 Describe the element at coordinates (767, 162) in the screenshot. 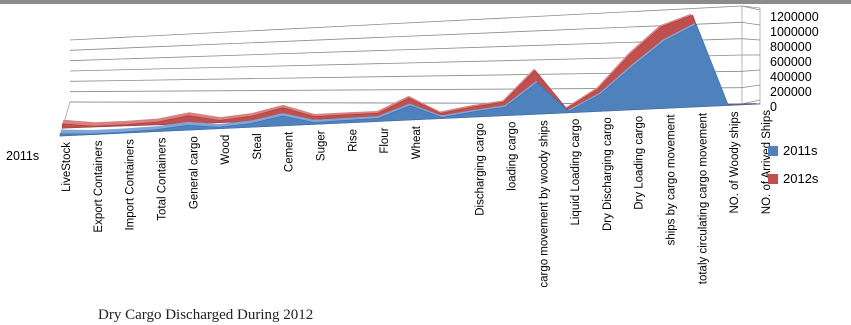

I see `category-label: NO. of Arrived Ships` at that location.